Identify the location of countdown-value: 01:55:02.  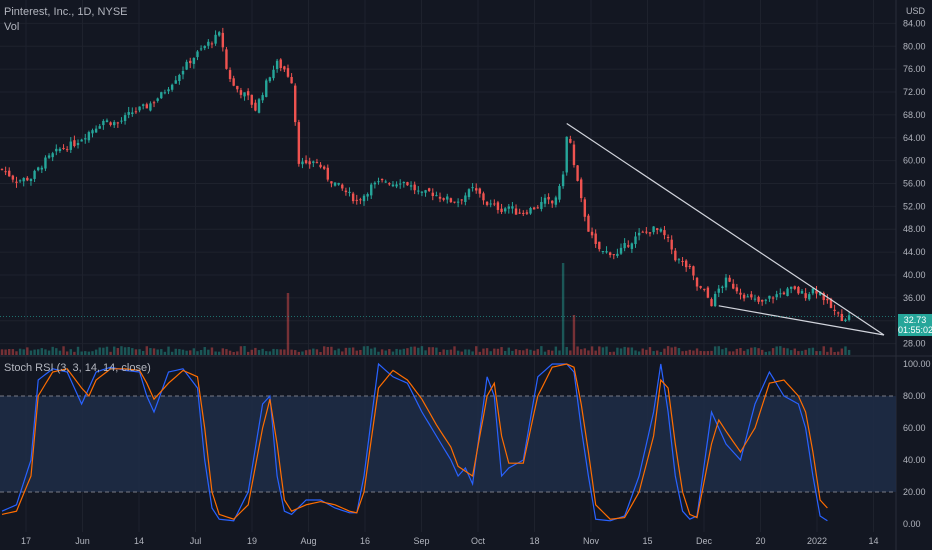
(915, 330).